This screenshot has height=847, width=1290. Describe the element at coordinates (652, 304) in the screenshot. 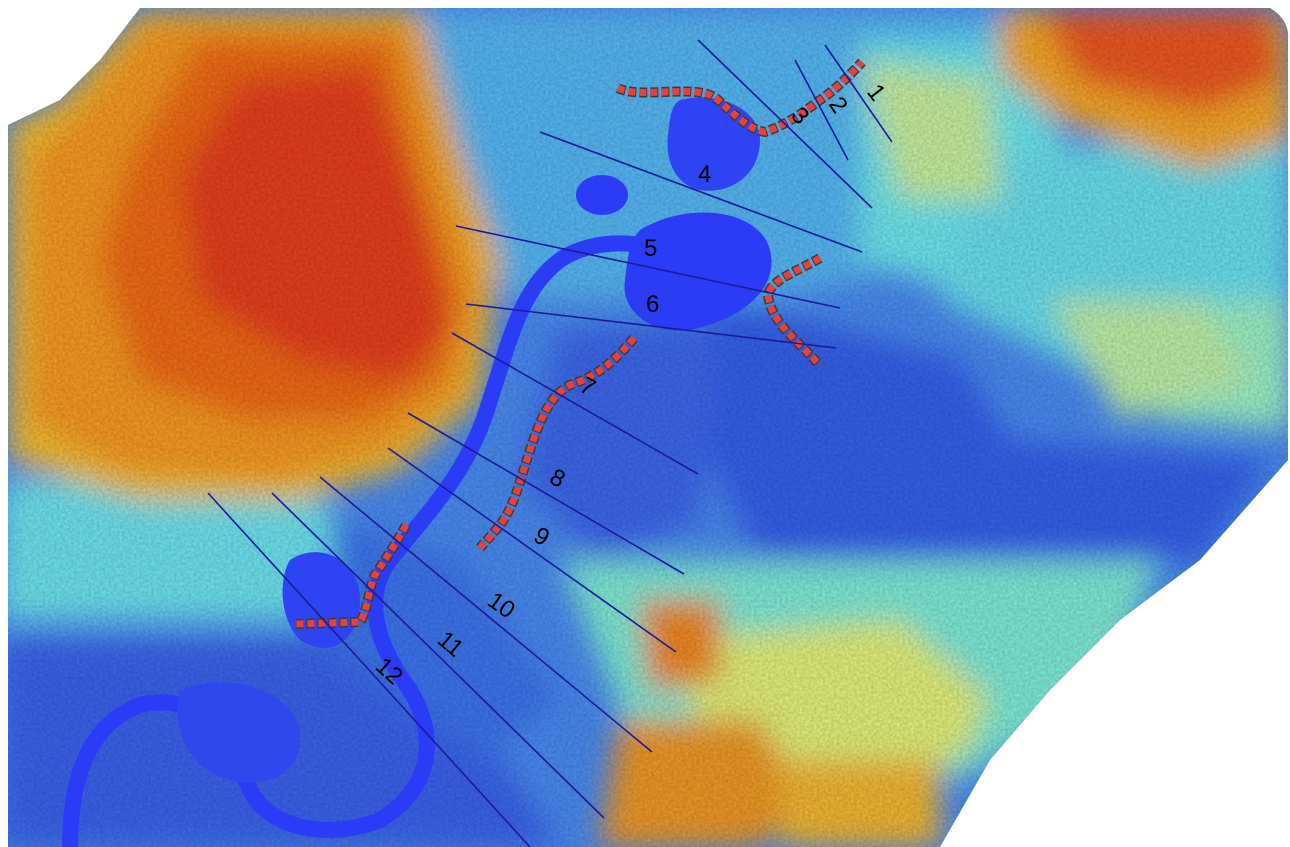

I see `transect-label-6: 6` at that location.